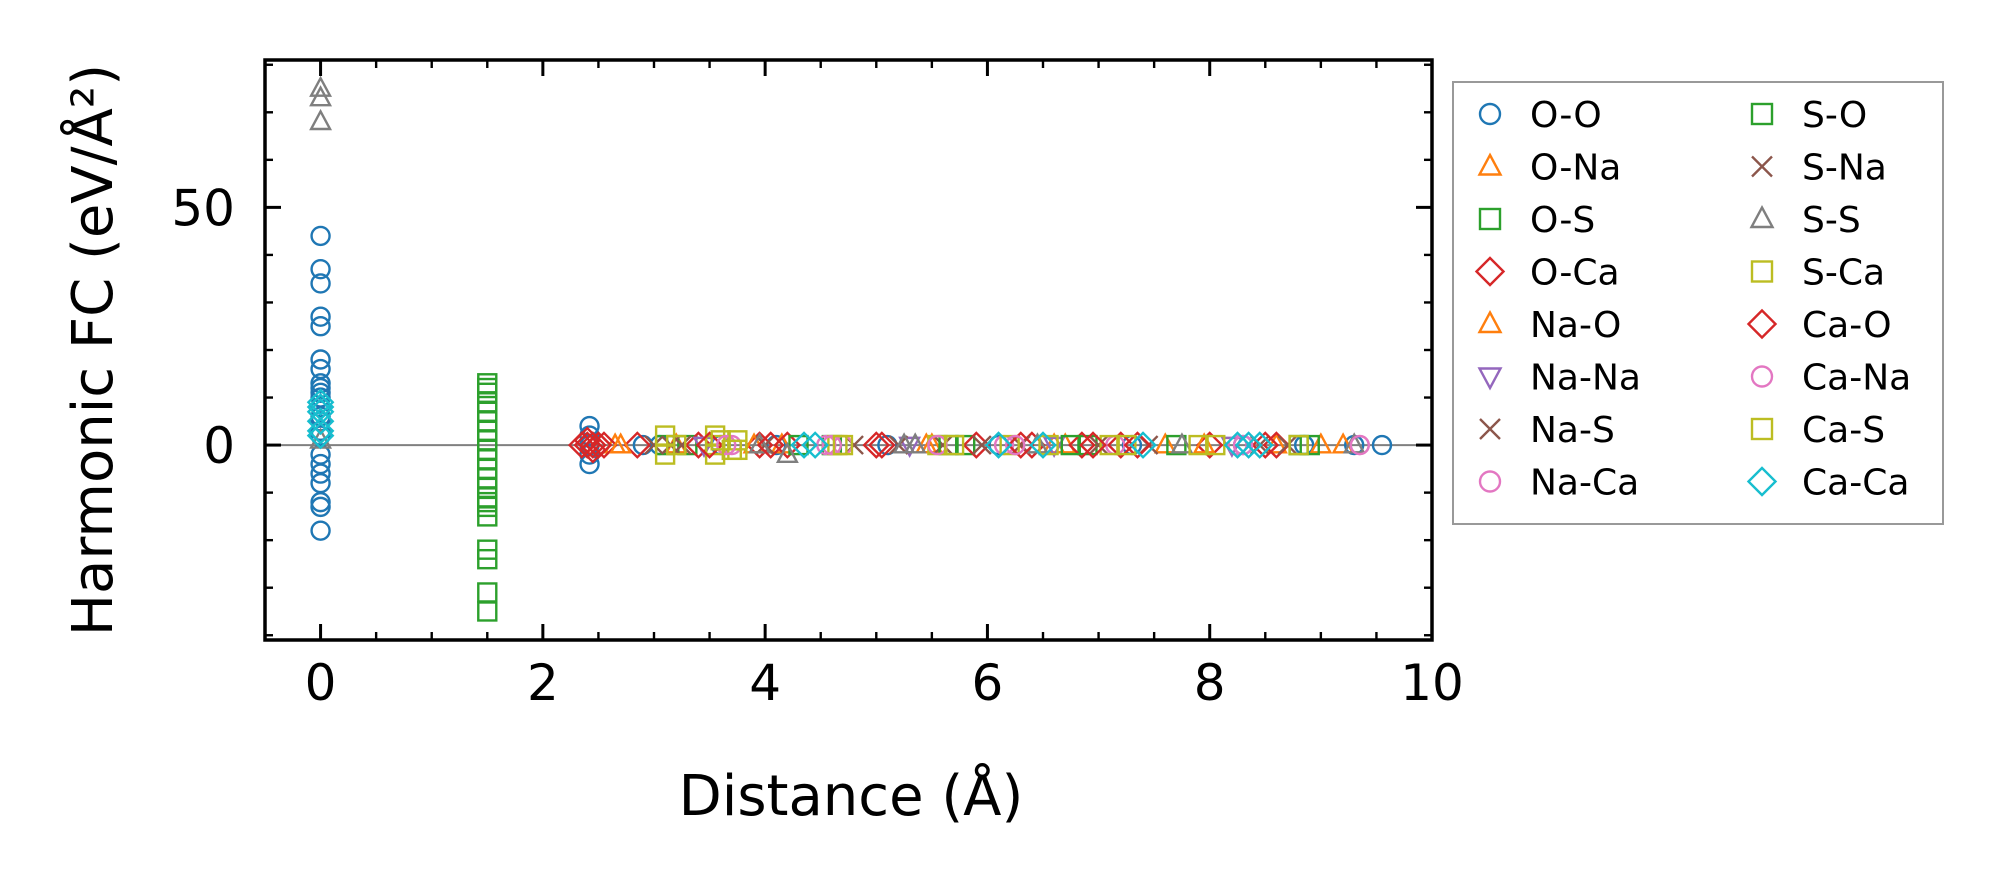  What do you see at coordinates (1843, 273) in the screenshot?
I see `legend-label: S-Ca` at bounding box center [1843, 273].